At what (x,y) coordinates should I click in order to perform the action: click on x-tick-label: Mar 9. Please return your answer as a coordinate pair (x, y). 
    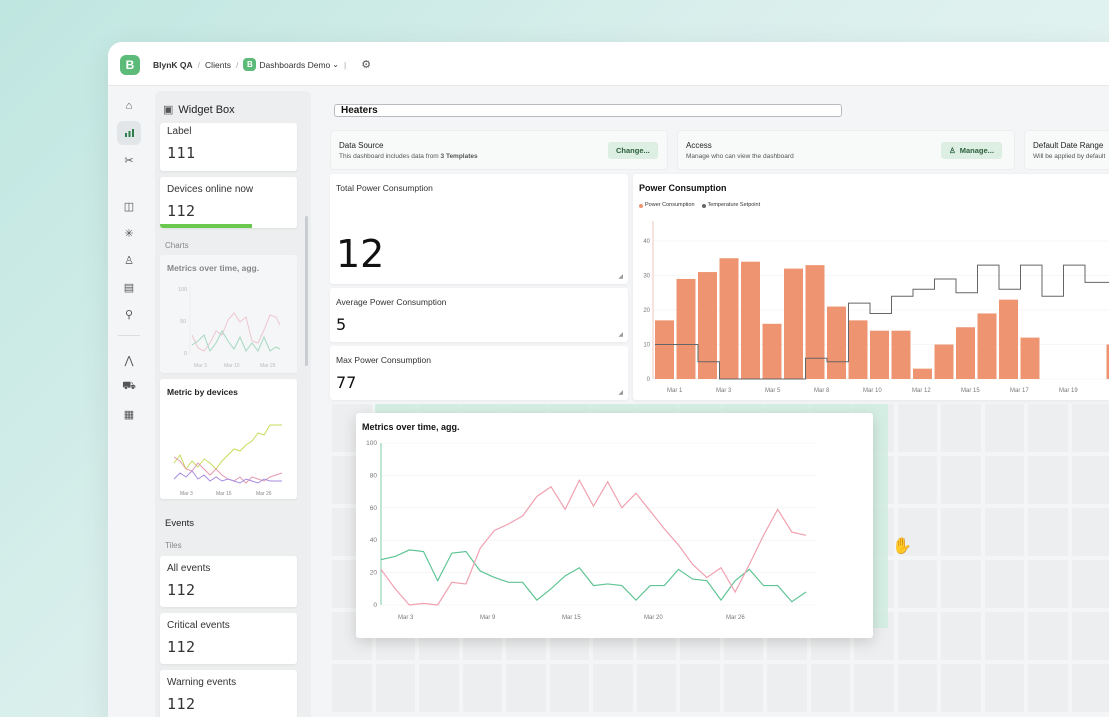
    Looking at the image, I should click on (488, 618).